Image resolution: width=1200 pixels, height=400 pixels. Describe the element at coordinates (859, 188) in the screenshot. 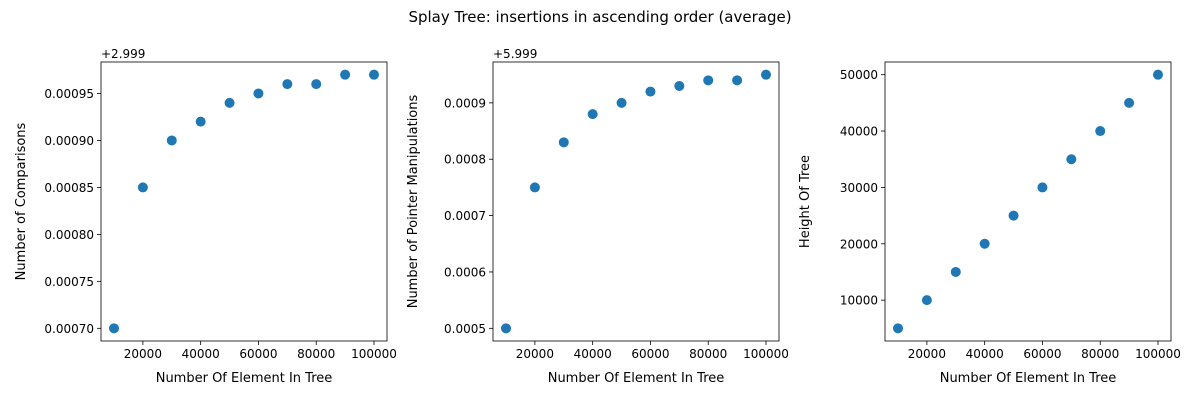

I see `y-tick-label: 30000` at that location.